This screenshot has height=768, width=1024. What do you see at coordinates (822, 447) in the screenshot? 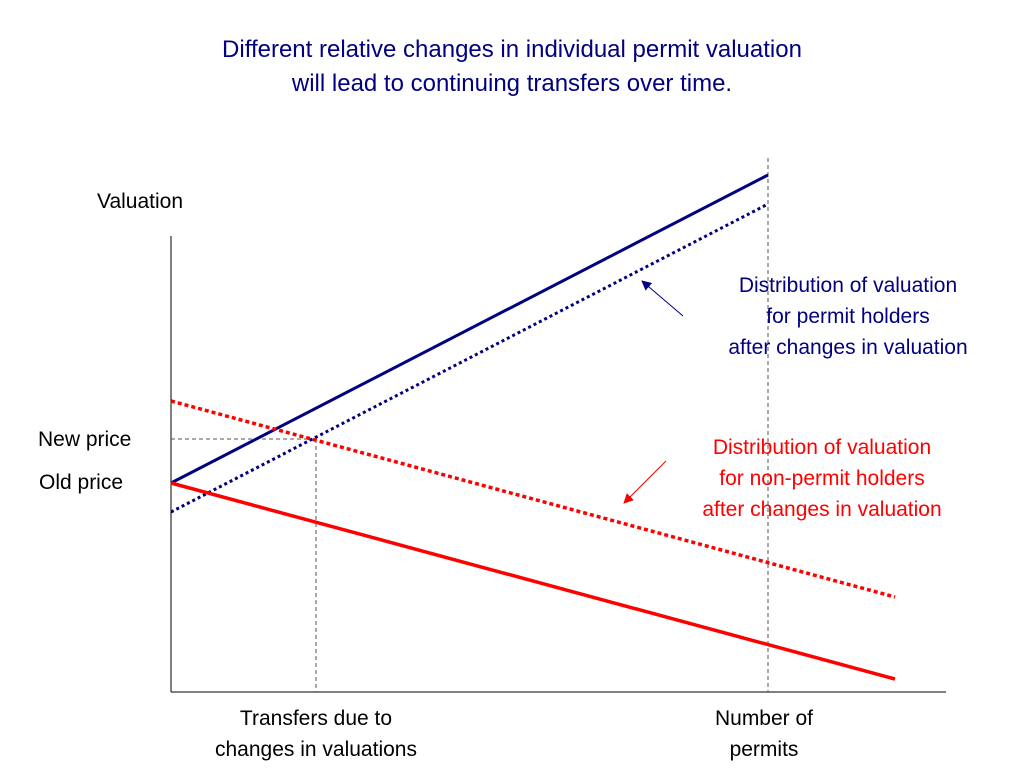
I see `non-permit-holders-annotation-line-1: Distribution of valuation` at bounding box center [822, 447].